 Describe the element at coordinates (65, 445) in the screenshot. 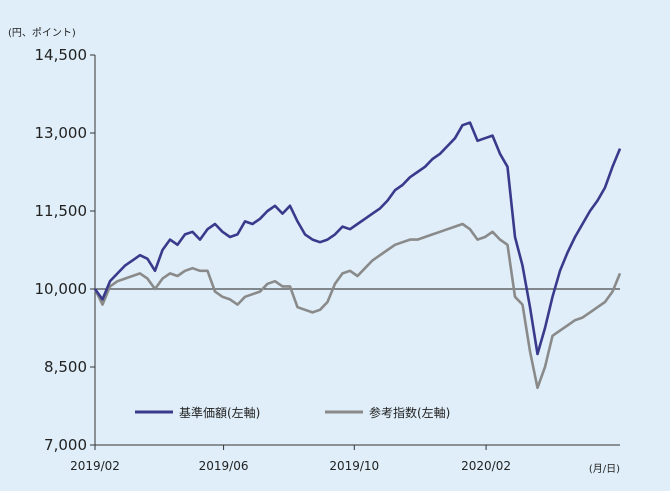

I see `y-tick-label: 7,000` at that location.